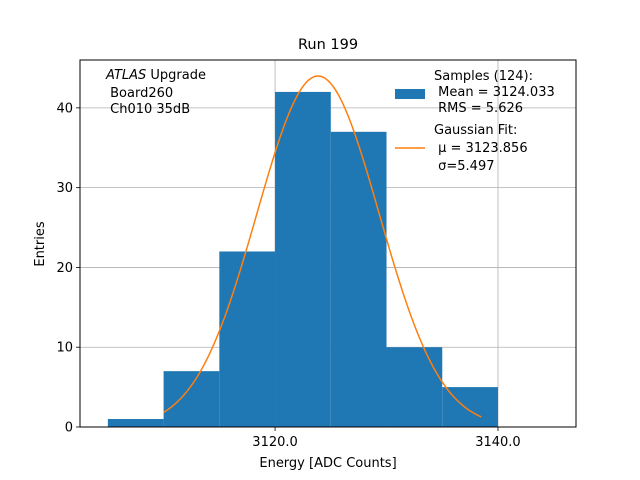  Describe the element at coordinates (464, 166) in the screenshot. I see `legend-fit-line-3: σ=5.497` at that location.